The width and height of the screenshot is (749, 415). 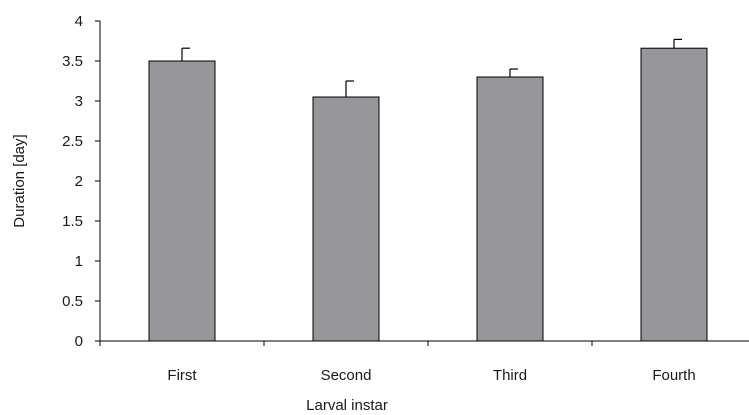 I want to click on y-tick-label: 0.5, so click(x=72, y=301).